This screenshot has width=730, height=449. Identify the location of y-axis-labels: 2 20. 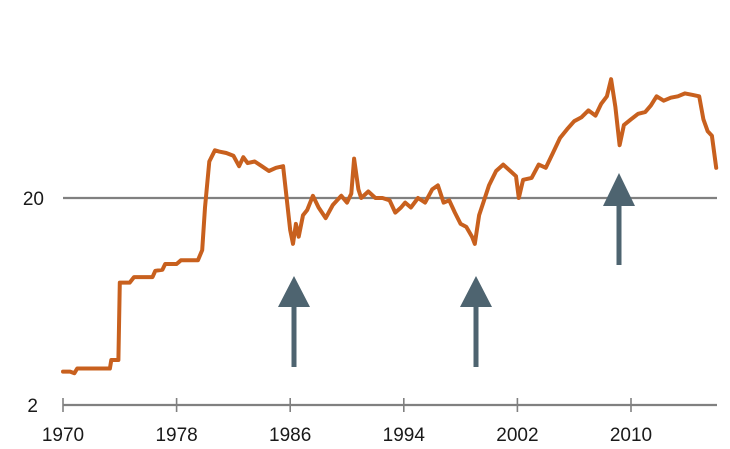
(33, 303).